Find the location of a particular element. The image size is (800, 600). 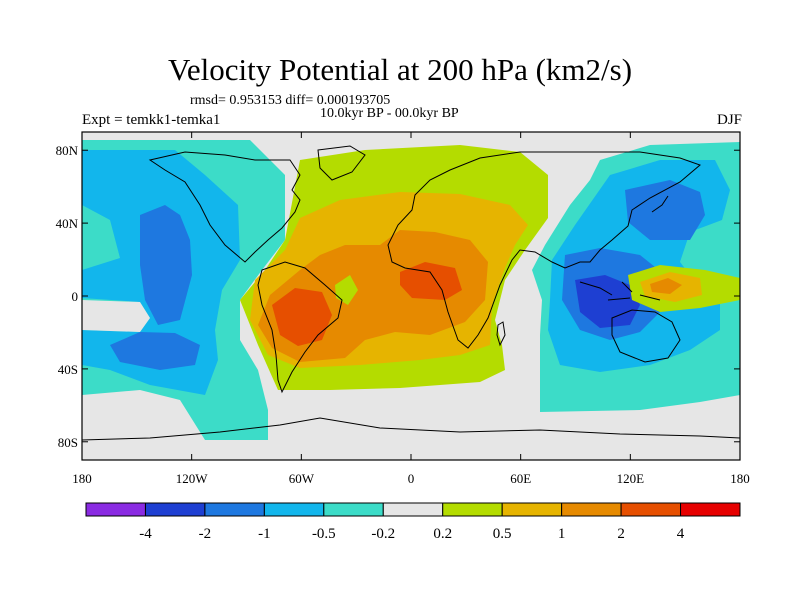

season-label: DJF is located at coordinates (729, 120).